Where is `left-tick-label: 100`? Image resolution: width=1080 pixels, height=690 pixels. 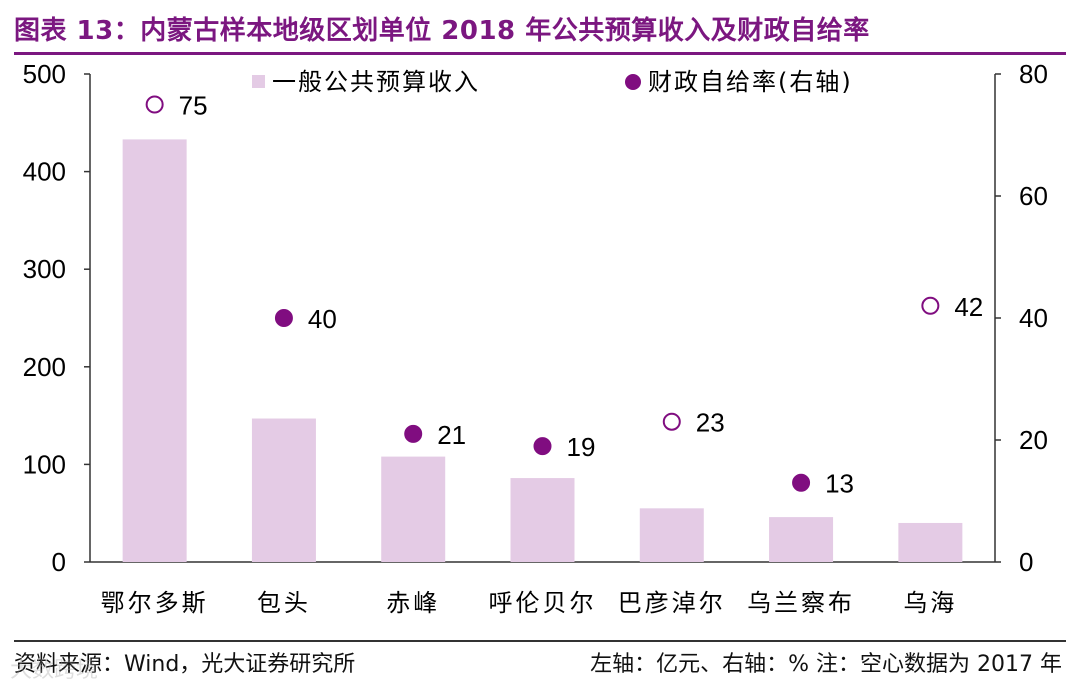
left-tick-label: 100 is located at coordinates (44, 464).